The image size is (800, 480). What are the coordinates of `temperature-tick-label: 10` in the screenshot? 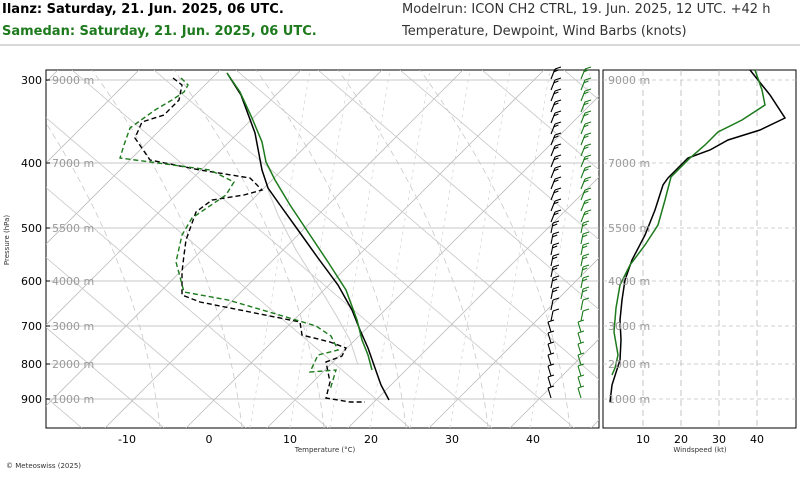 It's located at (290, 439).